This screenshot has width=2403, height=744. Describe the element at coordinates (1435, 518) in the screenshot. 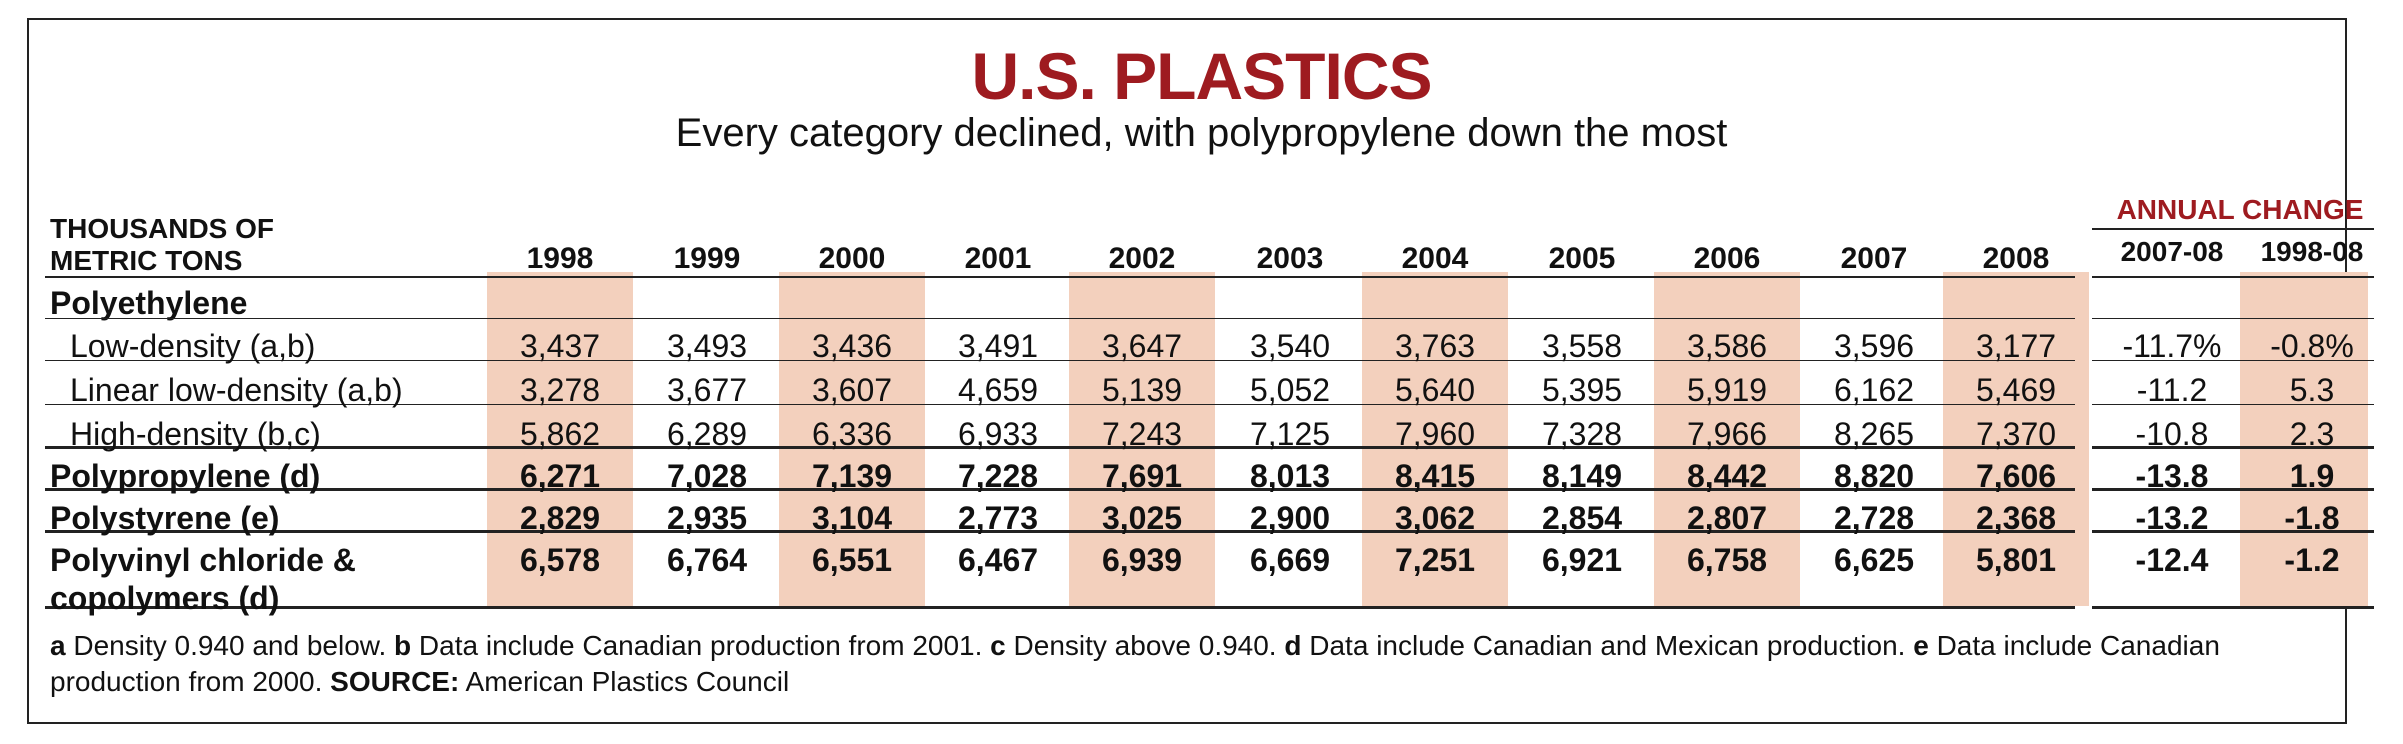

I see `cell-4-2004: 3,062` at that location.